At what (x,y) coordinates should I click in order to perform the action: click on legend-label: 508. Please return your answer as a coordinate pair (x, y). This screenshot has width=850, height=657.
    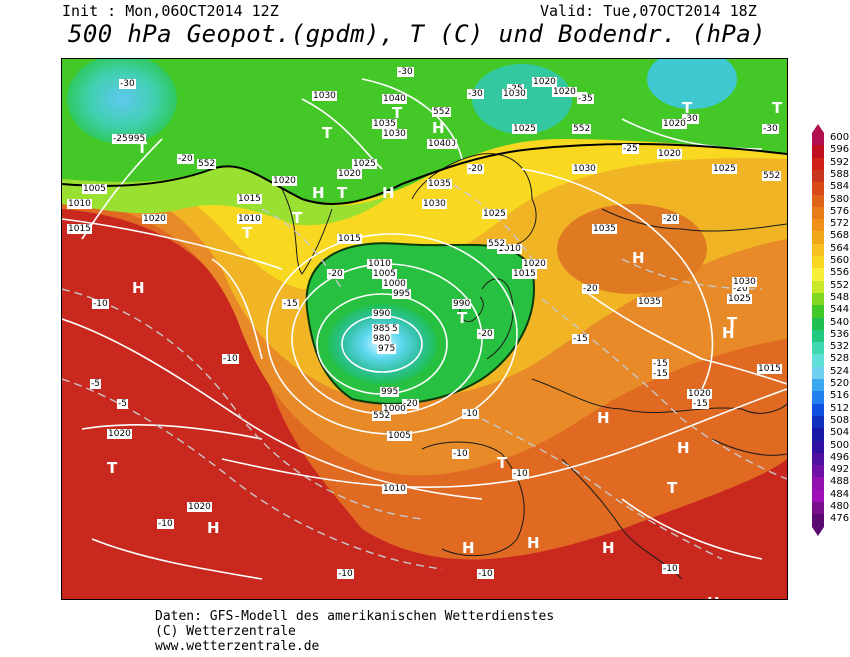
    Looking at the image, I should click on (840, 420).